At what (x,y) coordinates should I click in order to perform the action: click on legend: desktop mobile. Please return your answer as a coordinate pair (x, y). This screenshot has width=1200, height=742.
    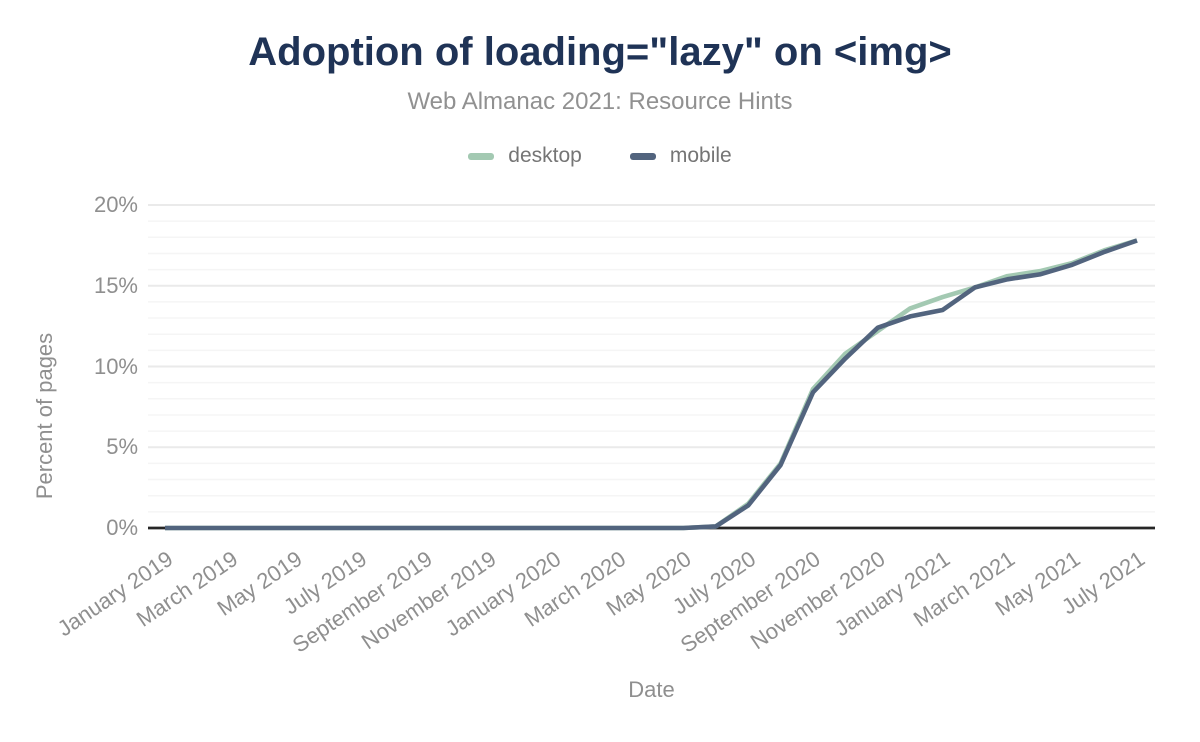
    Looking at the image, I should click on (600, 156).